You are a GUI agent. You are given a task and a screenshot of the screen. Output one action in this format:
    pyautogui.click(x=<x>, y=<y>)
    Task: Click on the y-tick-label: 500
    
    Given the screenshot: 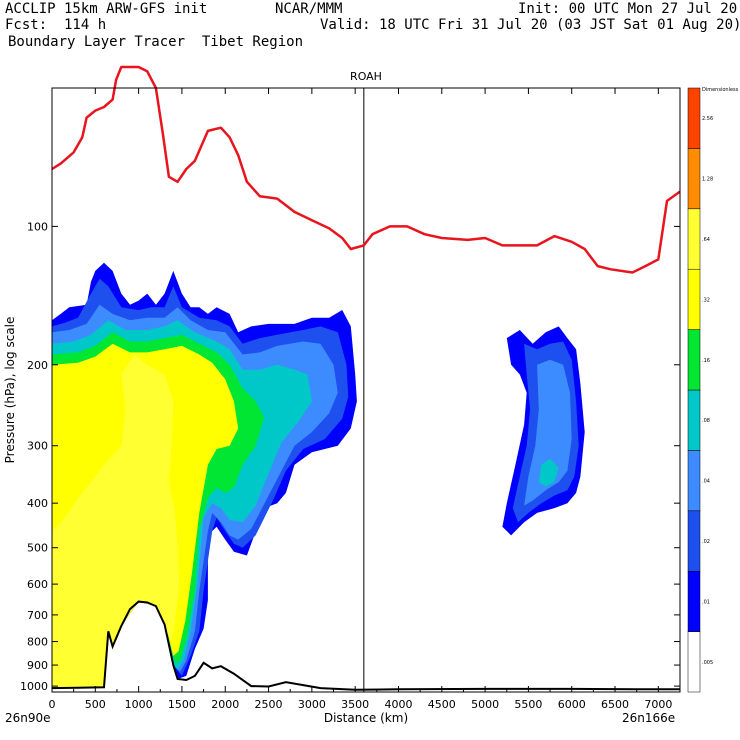 What is the action you would take?
    pyautogui.click(x=37, y=548)
    